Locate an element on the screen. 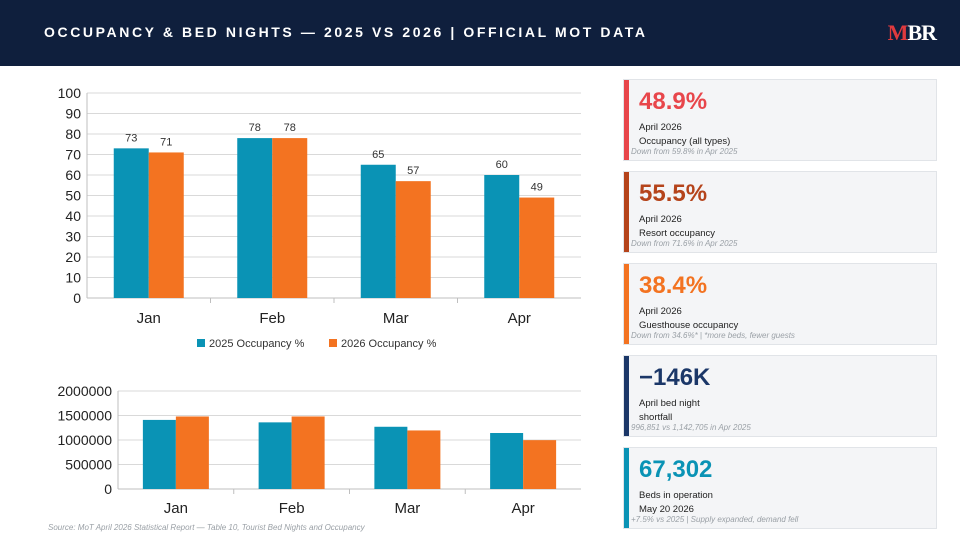  y-tick-label: 30 is located at coordinates (73, 237).